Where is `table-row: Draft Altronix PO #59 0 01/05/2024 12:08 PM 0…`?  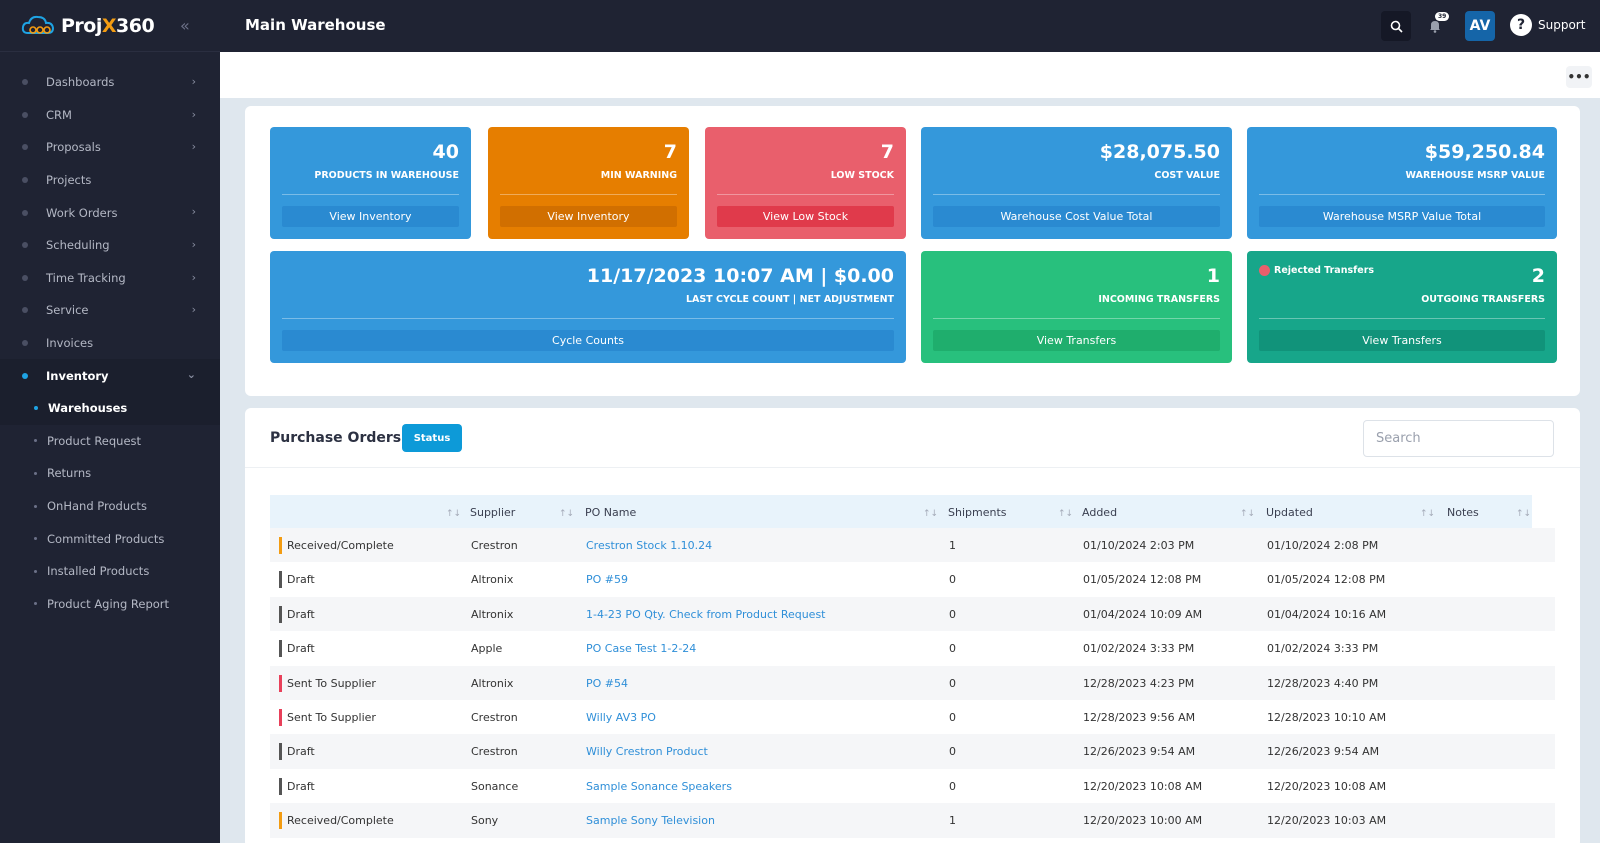
table-row: Draft Altronix PO #59 0 01/05/2024 12:08 PM 0… is located at coordinates (912, 579).